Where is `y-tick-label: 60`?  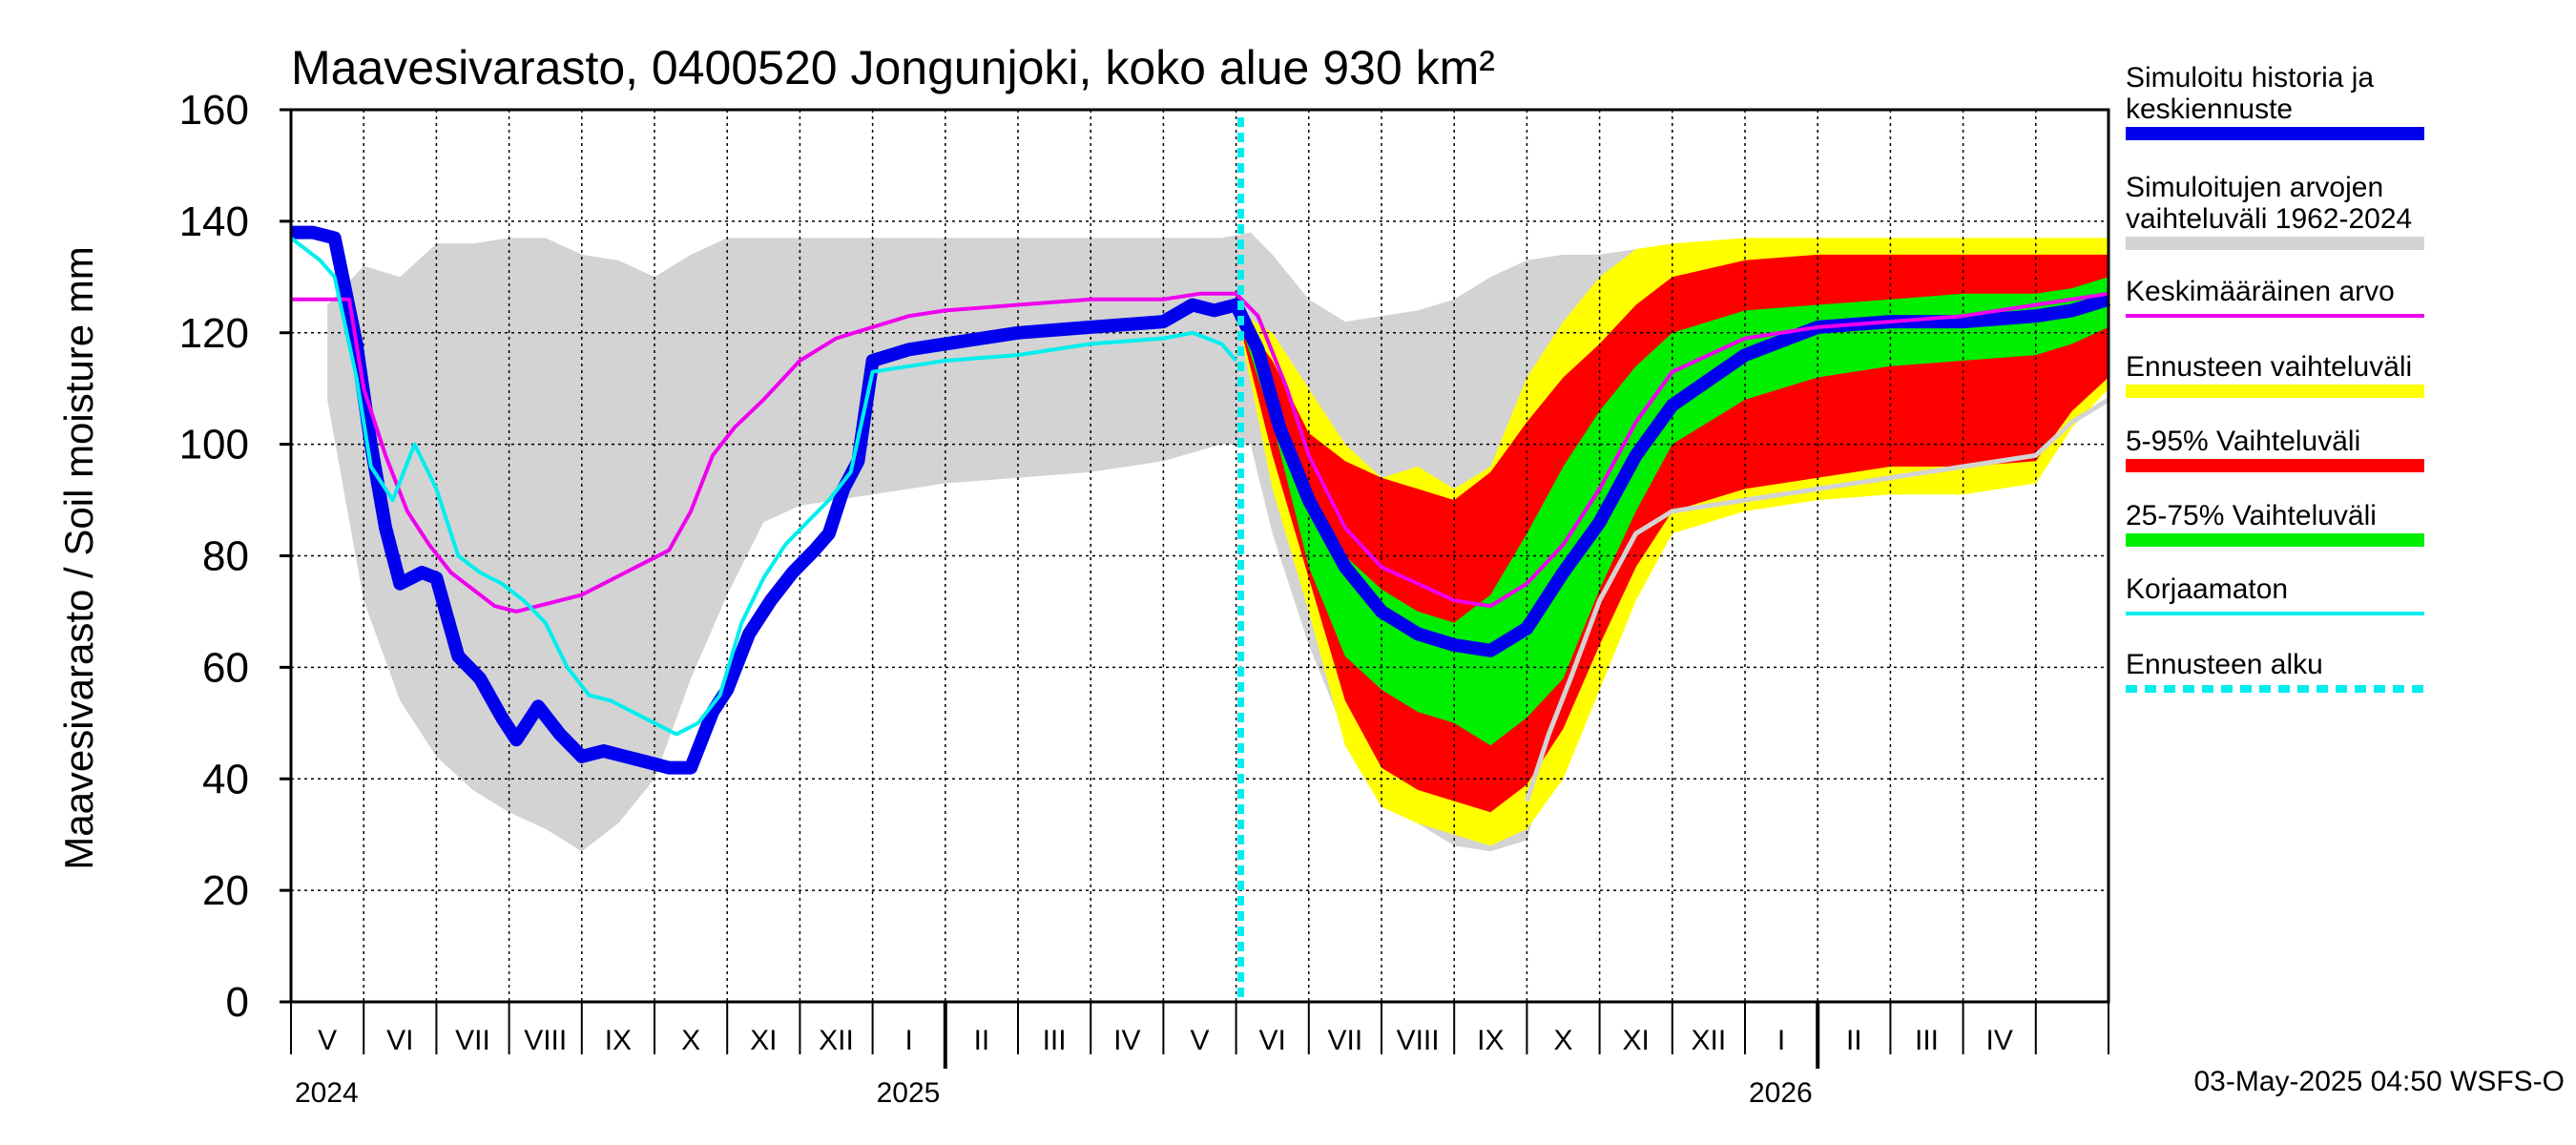
y-tick-label: 60 is located at coordinates (225, 667).